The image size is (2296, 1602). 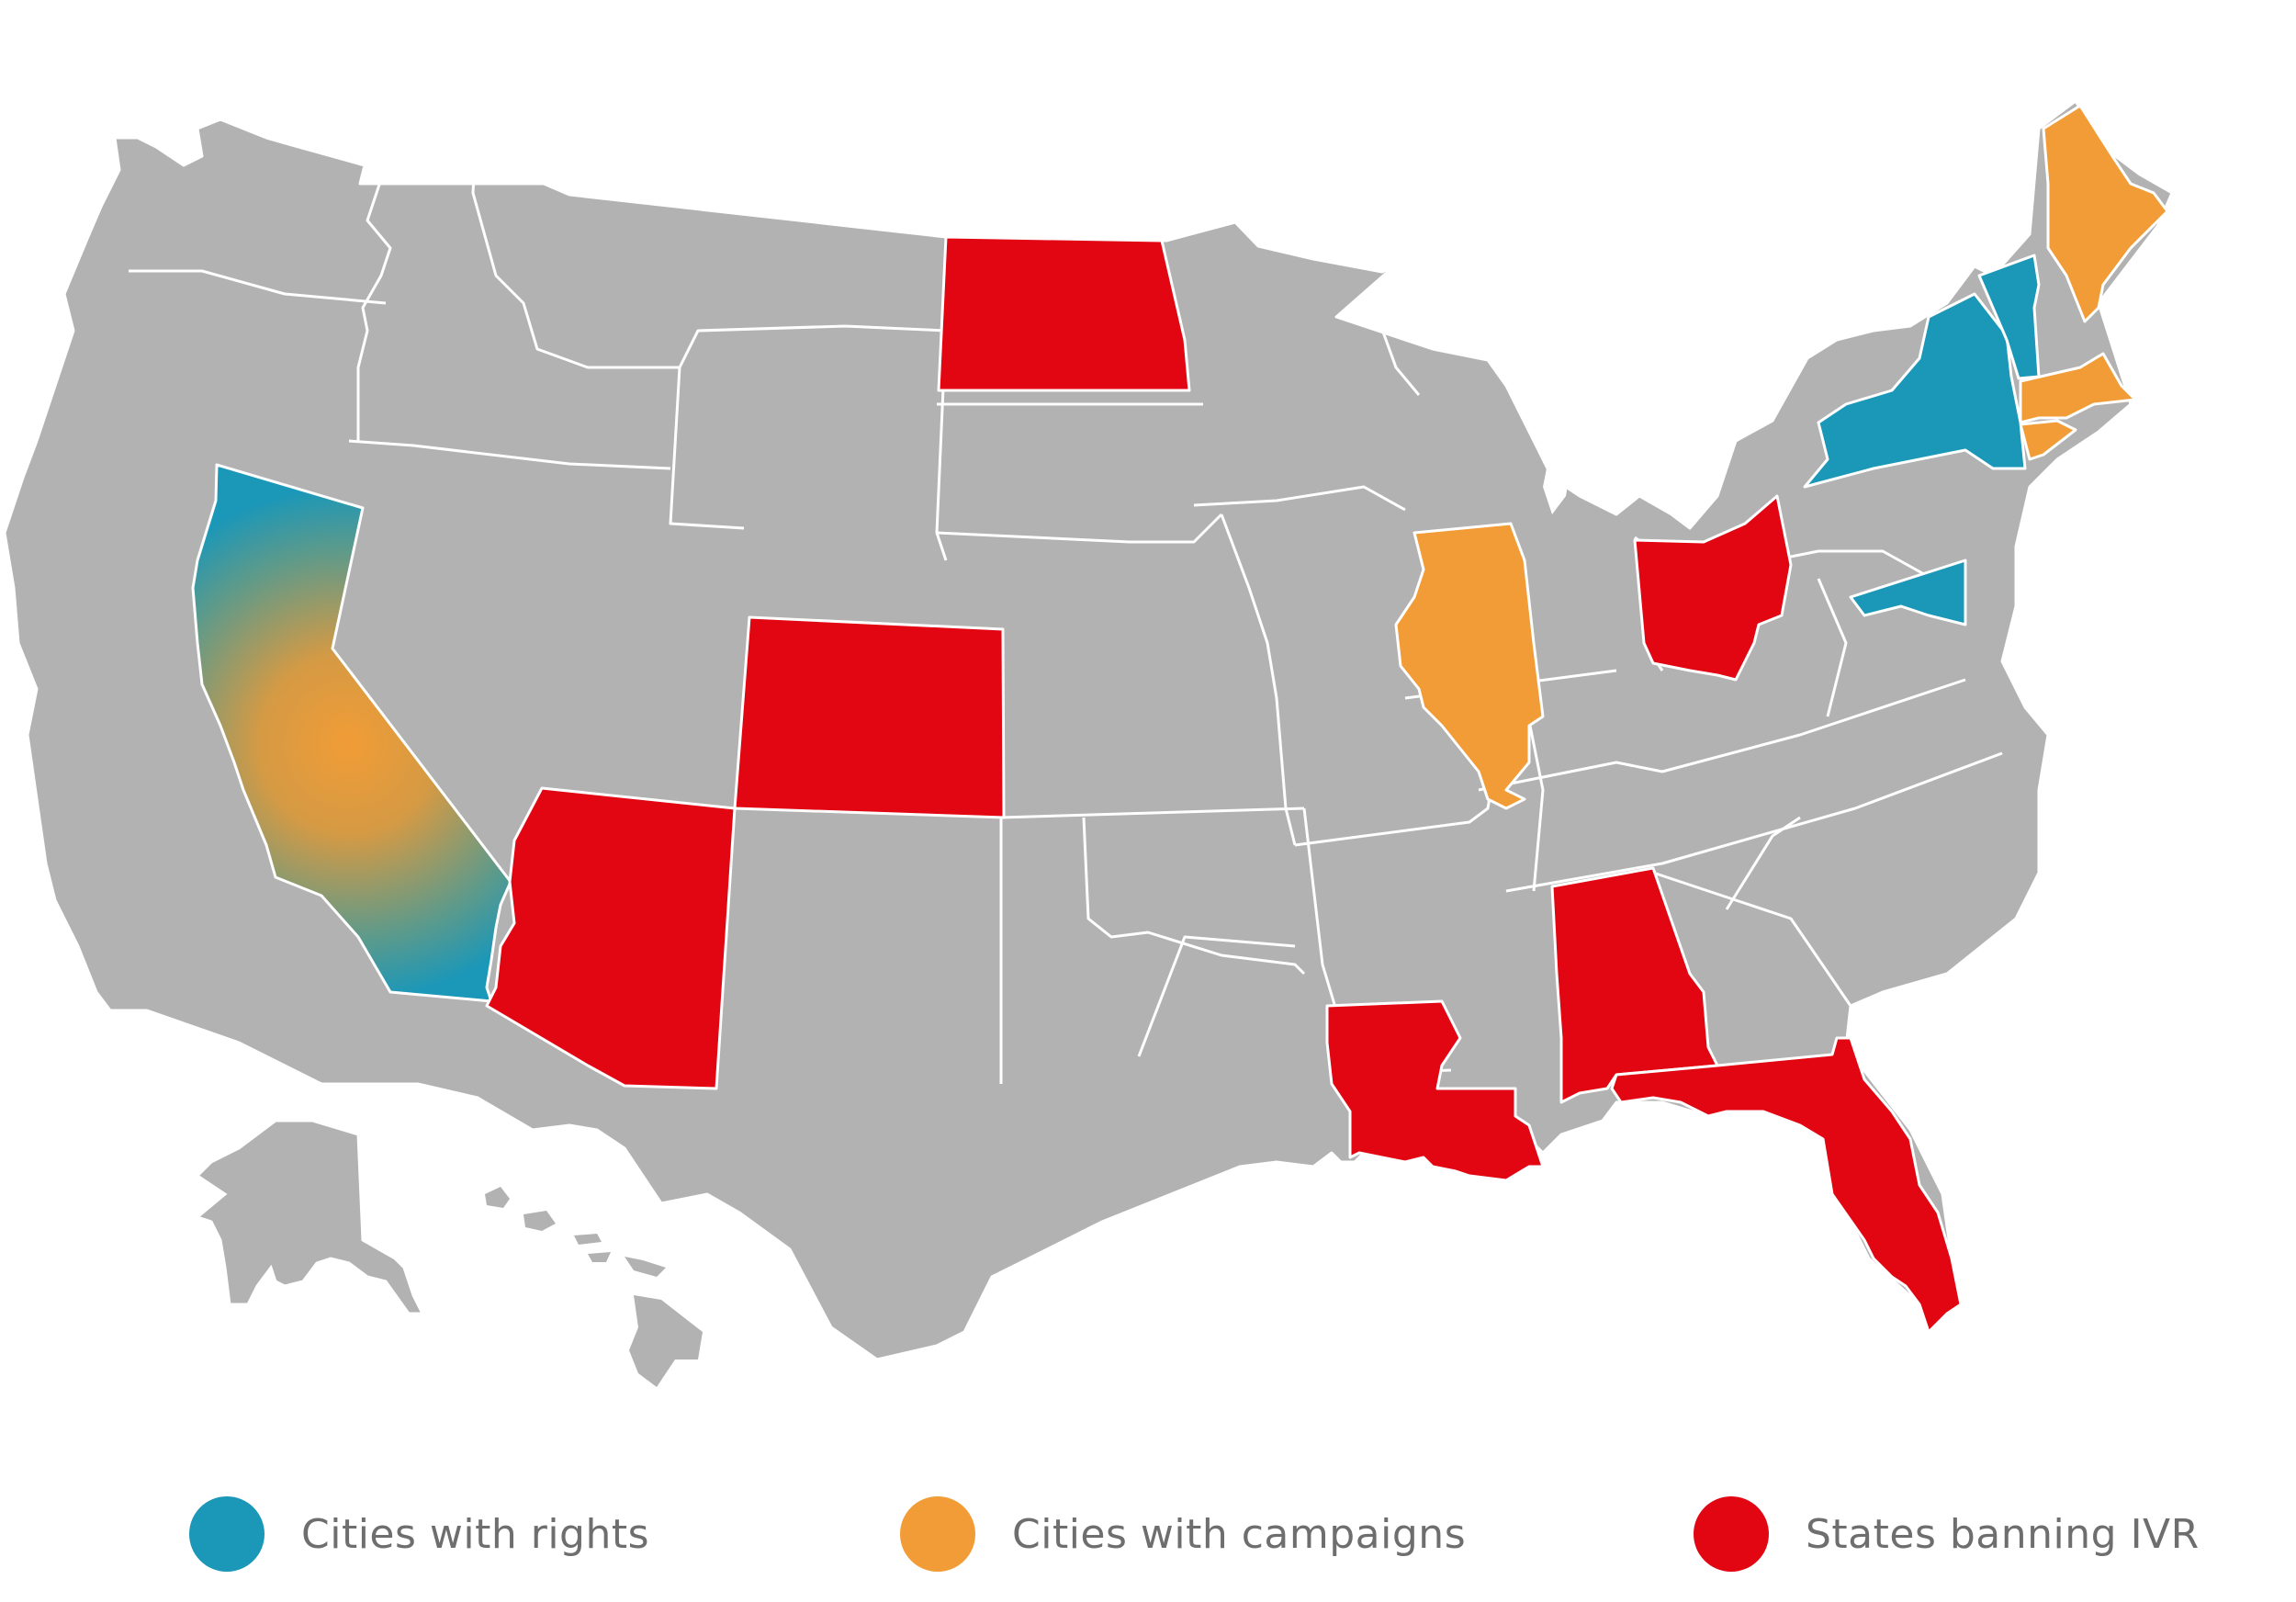 What do you see at coordinates (2078, 388) in the screenshot?
I see `state-massachusetts` at bounding box center [2078, 388].